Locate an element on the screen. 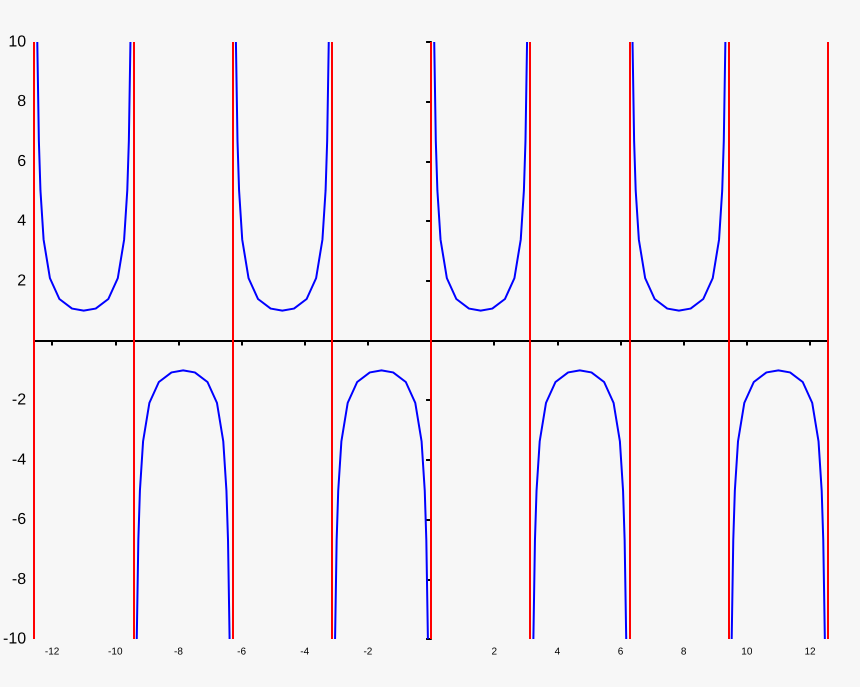 This screenshot has height=687, width=860. y-tick-label: -4 is located at coordinates (19, 459).